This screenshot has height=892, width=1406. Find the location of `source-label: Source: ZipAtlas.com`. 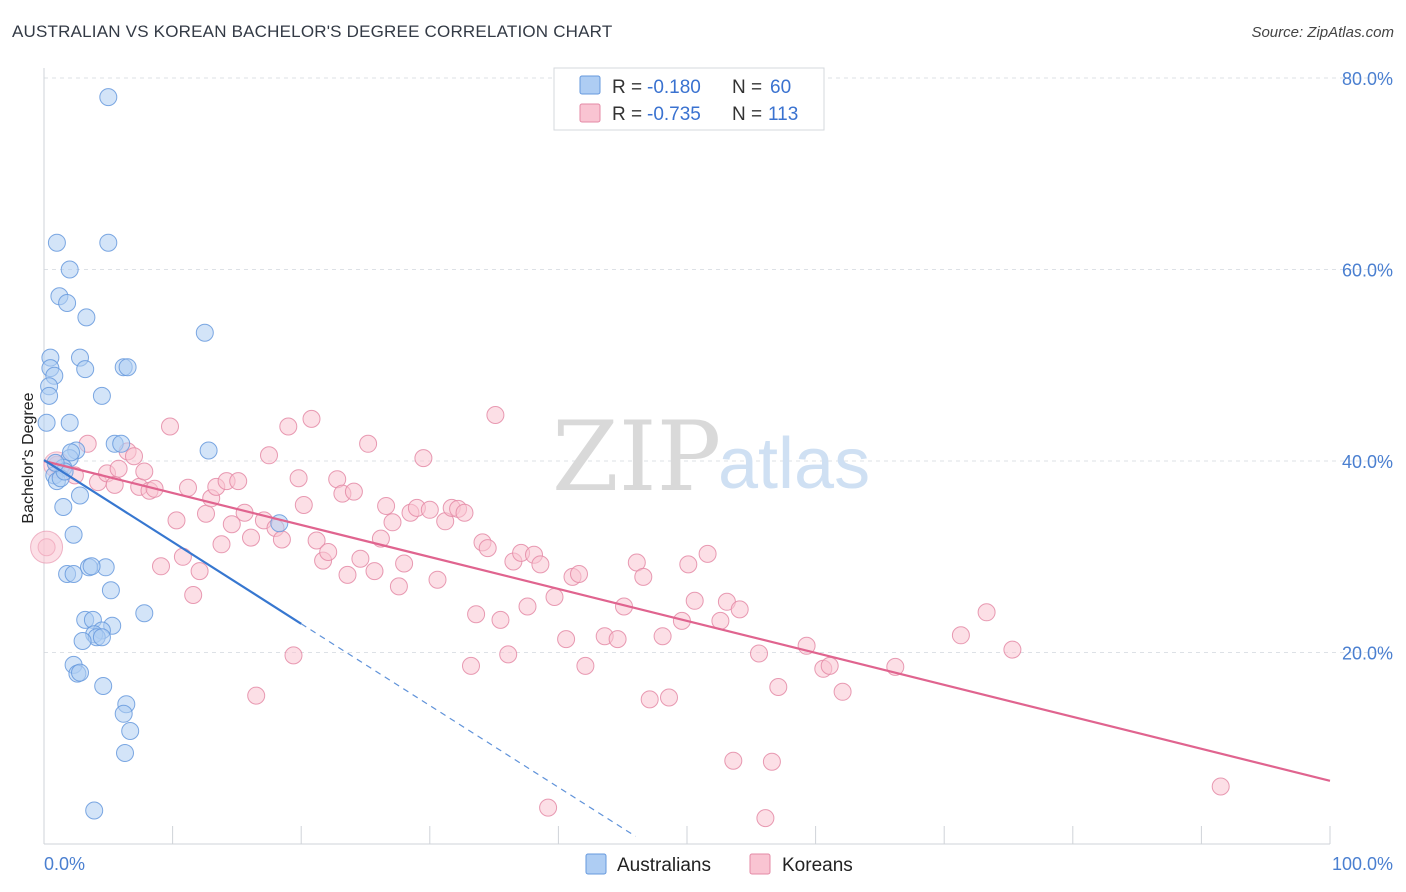

source-label: Source: ZipAtlas.com is located at coordinates (1322, 32).